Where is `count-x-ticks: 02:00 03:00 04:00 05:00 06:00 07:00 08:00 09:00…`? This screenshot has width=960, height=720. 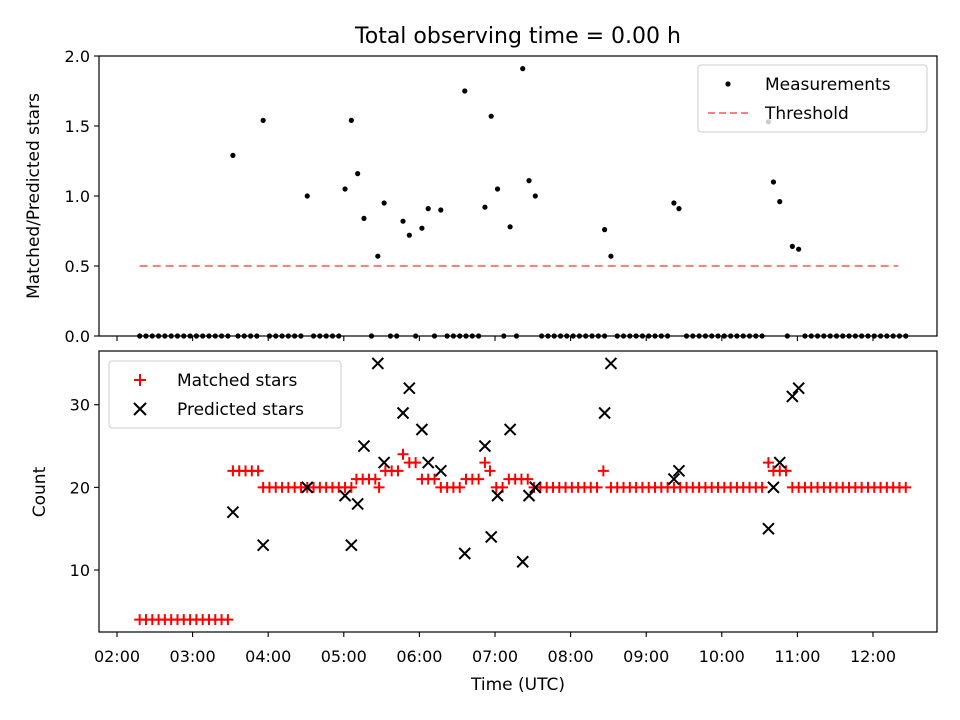 count-x-ticks: 02:00 03:00 04:00 05:00 06:00 07:00 08:00 09:00… is located at coordinates (495, 649).